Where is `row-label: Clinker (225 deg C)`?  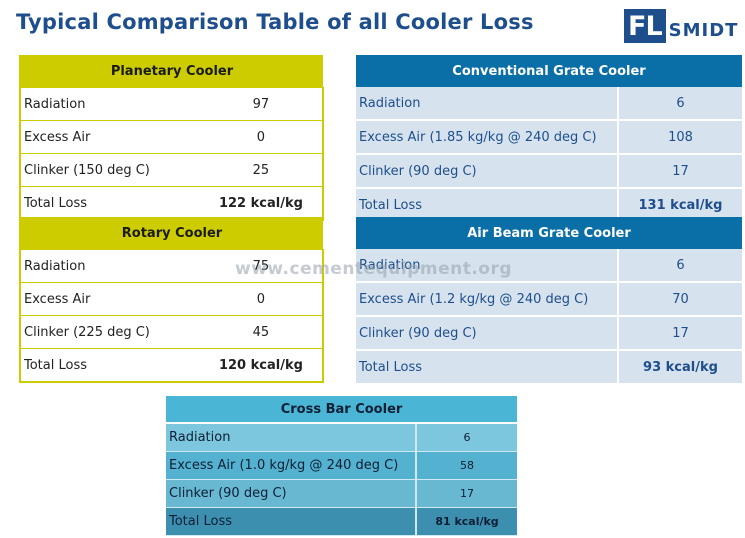
row-label: Clinker (225 deg C) is located at coordinates (109, 332).